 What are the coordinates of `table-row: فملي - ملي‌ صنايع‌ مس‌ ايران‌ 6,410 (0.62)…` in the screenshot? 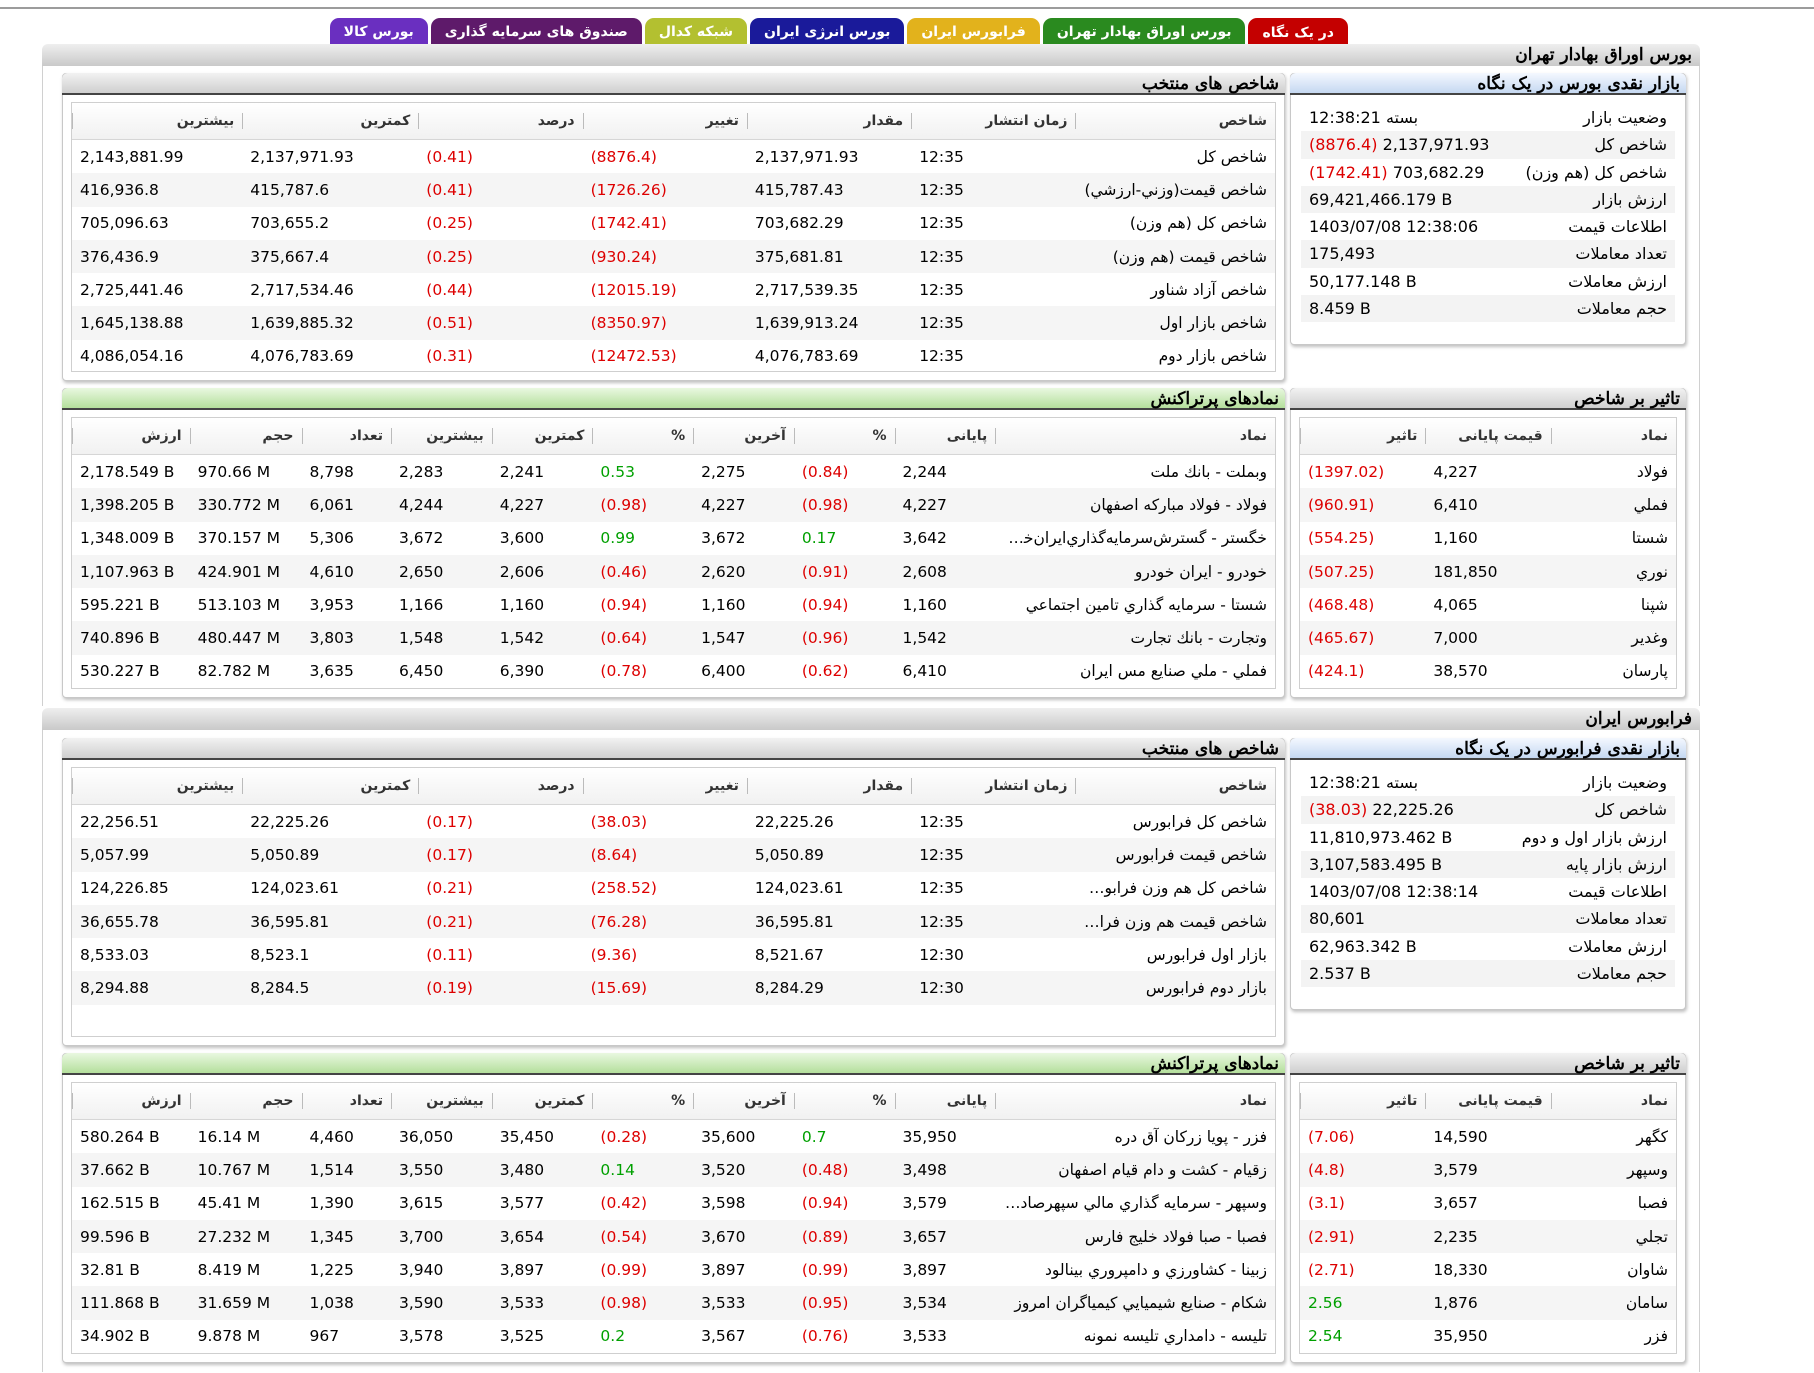 It's located at (673, 671).